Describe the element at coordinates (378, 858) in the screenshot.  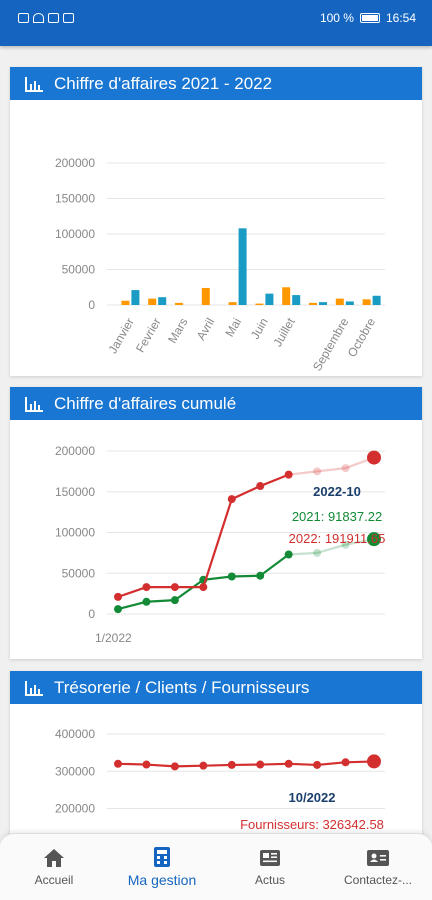
I see `contact-card-icon` at that location.